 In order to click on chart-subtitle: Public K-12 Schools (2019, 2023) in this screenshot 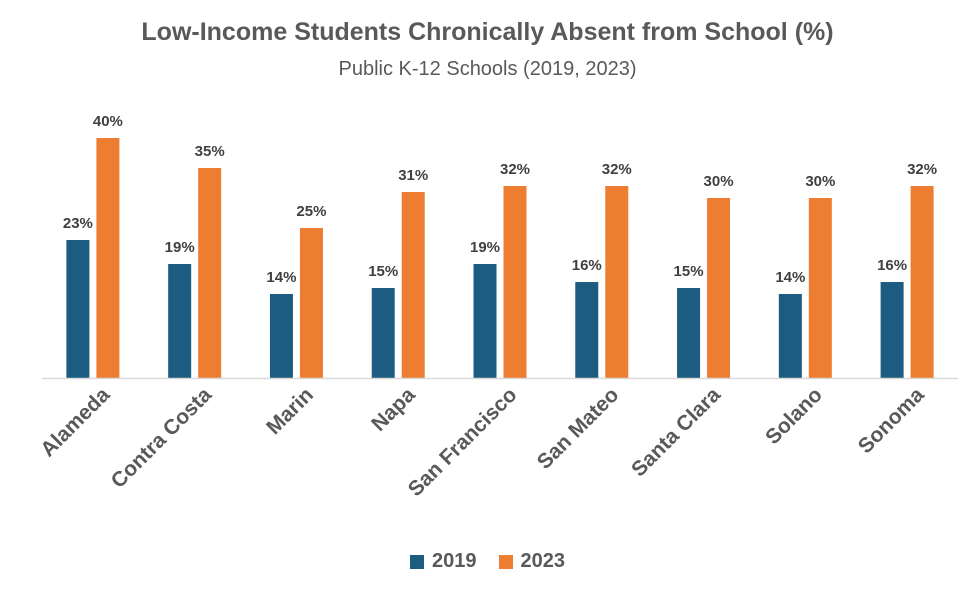, I will do `click(487, 69)`.